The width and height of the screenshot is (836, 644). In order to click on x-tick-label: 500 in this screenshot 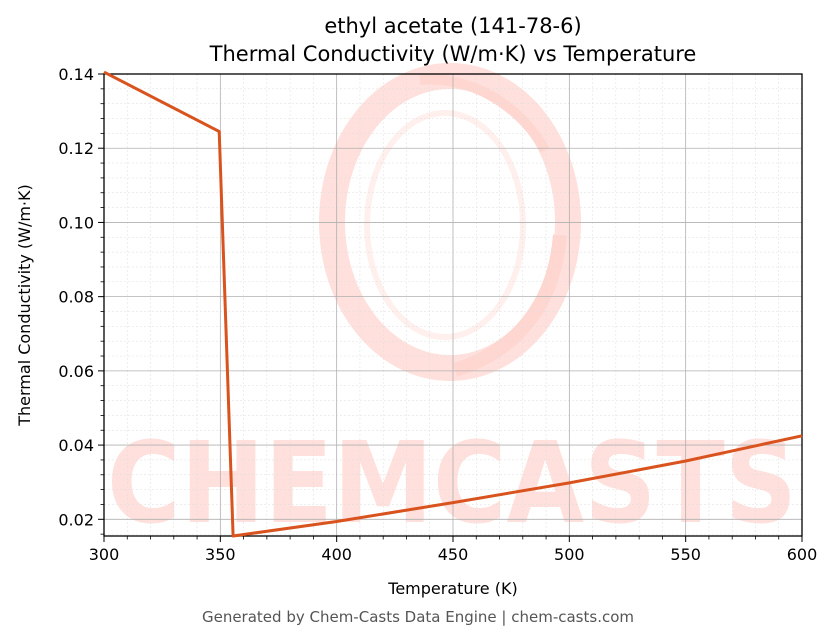, I will do `click(569, 554)`.